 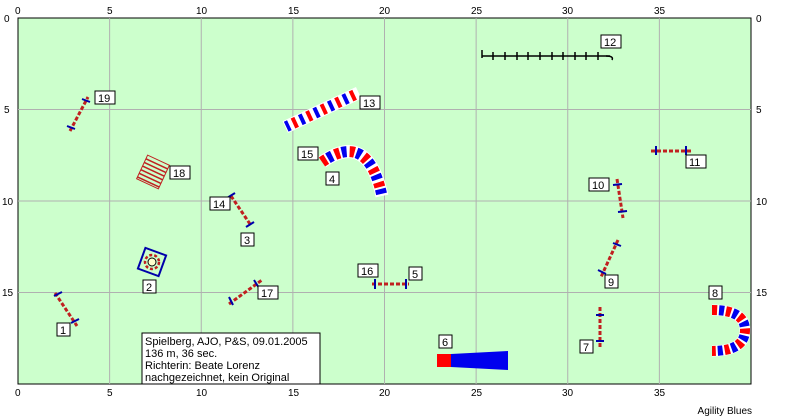 I want to click on svg-text: 15, so click(x=307, y=155).